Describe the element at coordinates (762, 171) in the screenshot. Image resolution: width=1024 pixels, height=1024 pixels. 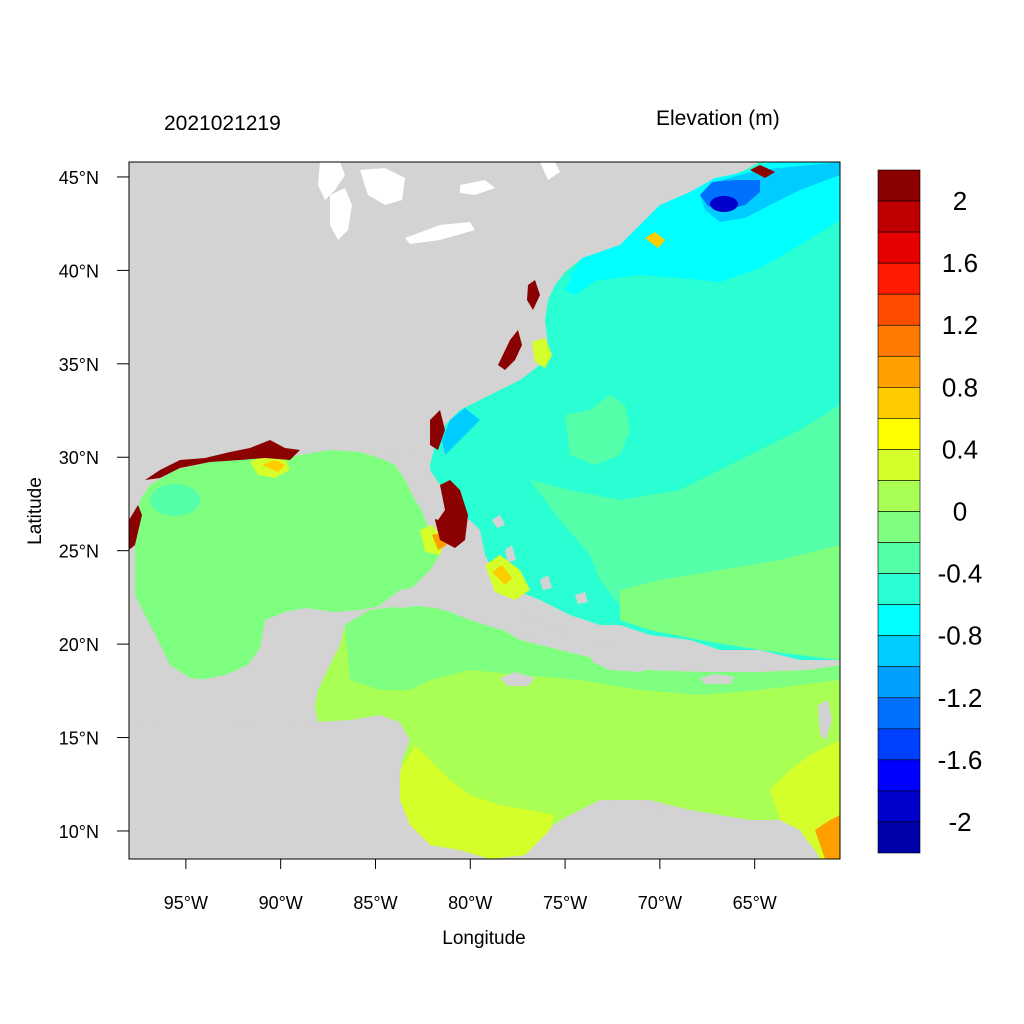
I see `surge-maine` at that location.